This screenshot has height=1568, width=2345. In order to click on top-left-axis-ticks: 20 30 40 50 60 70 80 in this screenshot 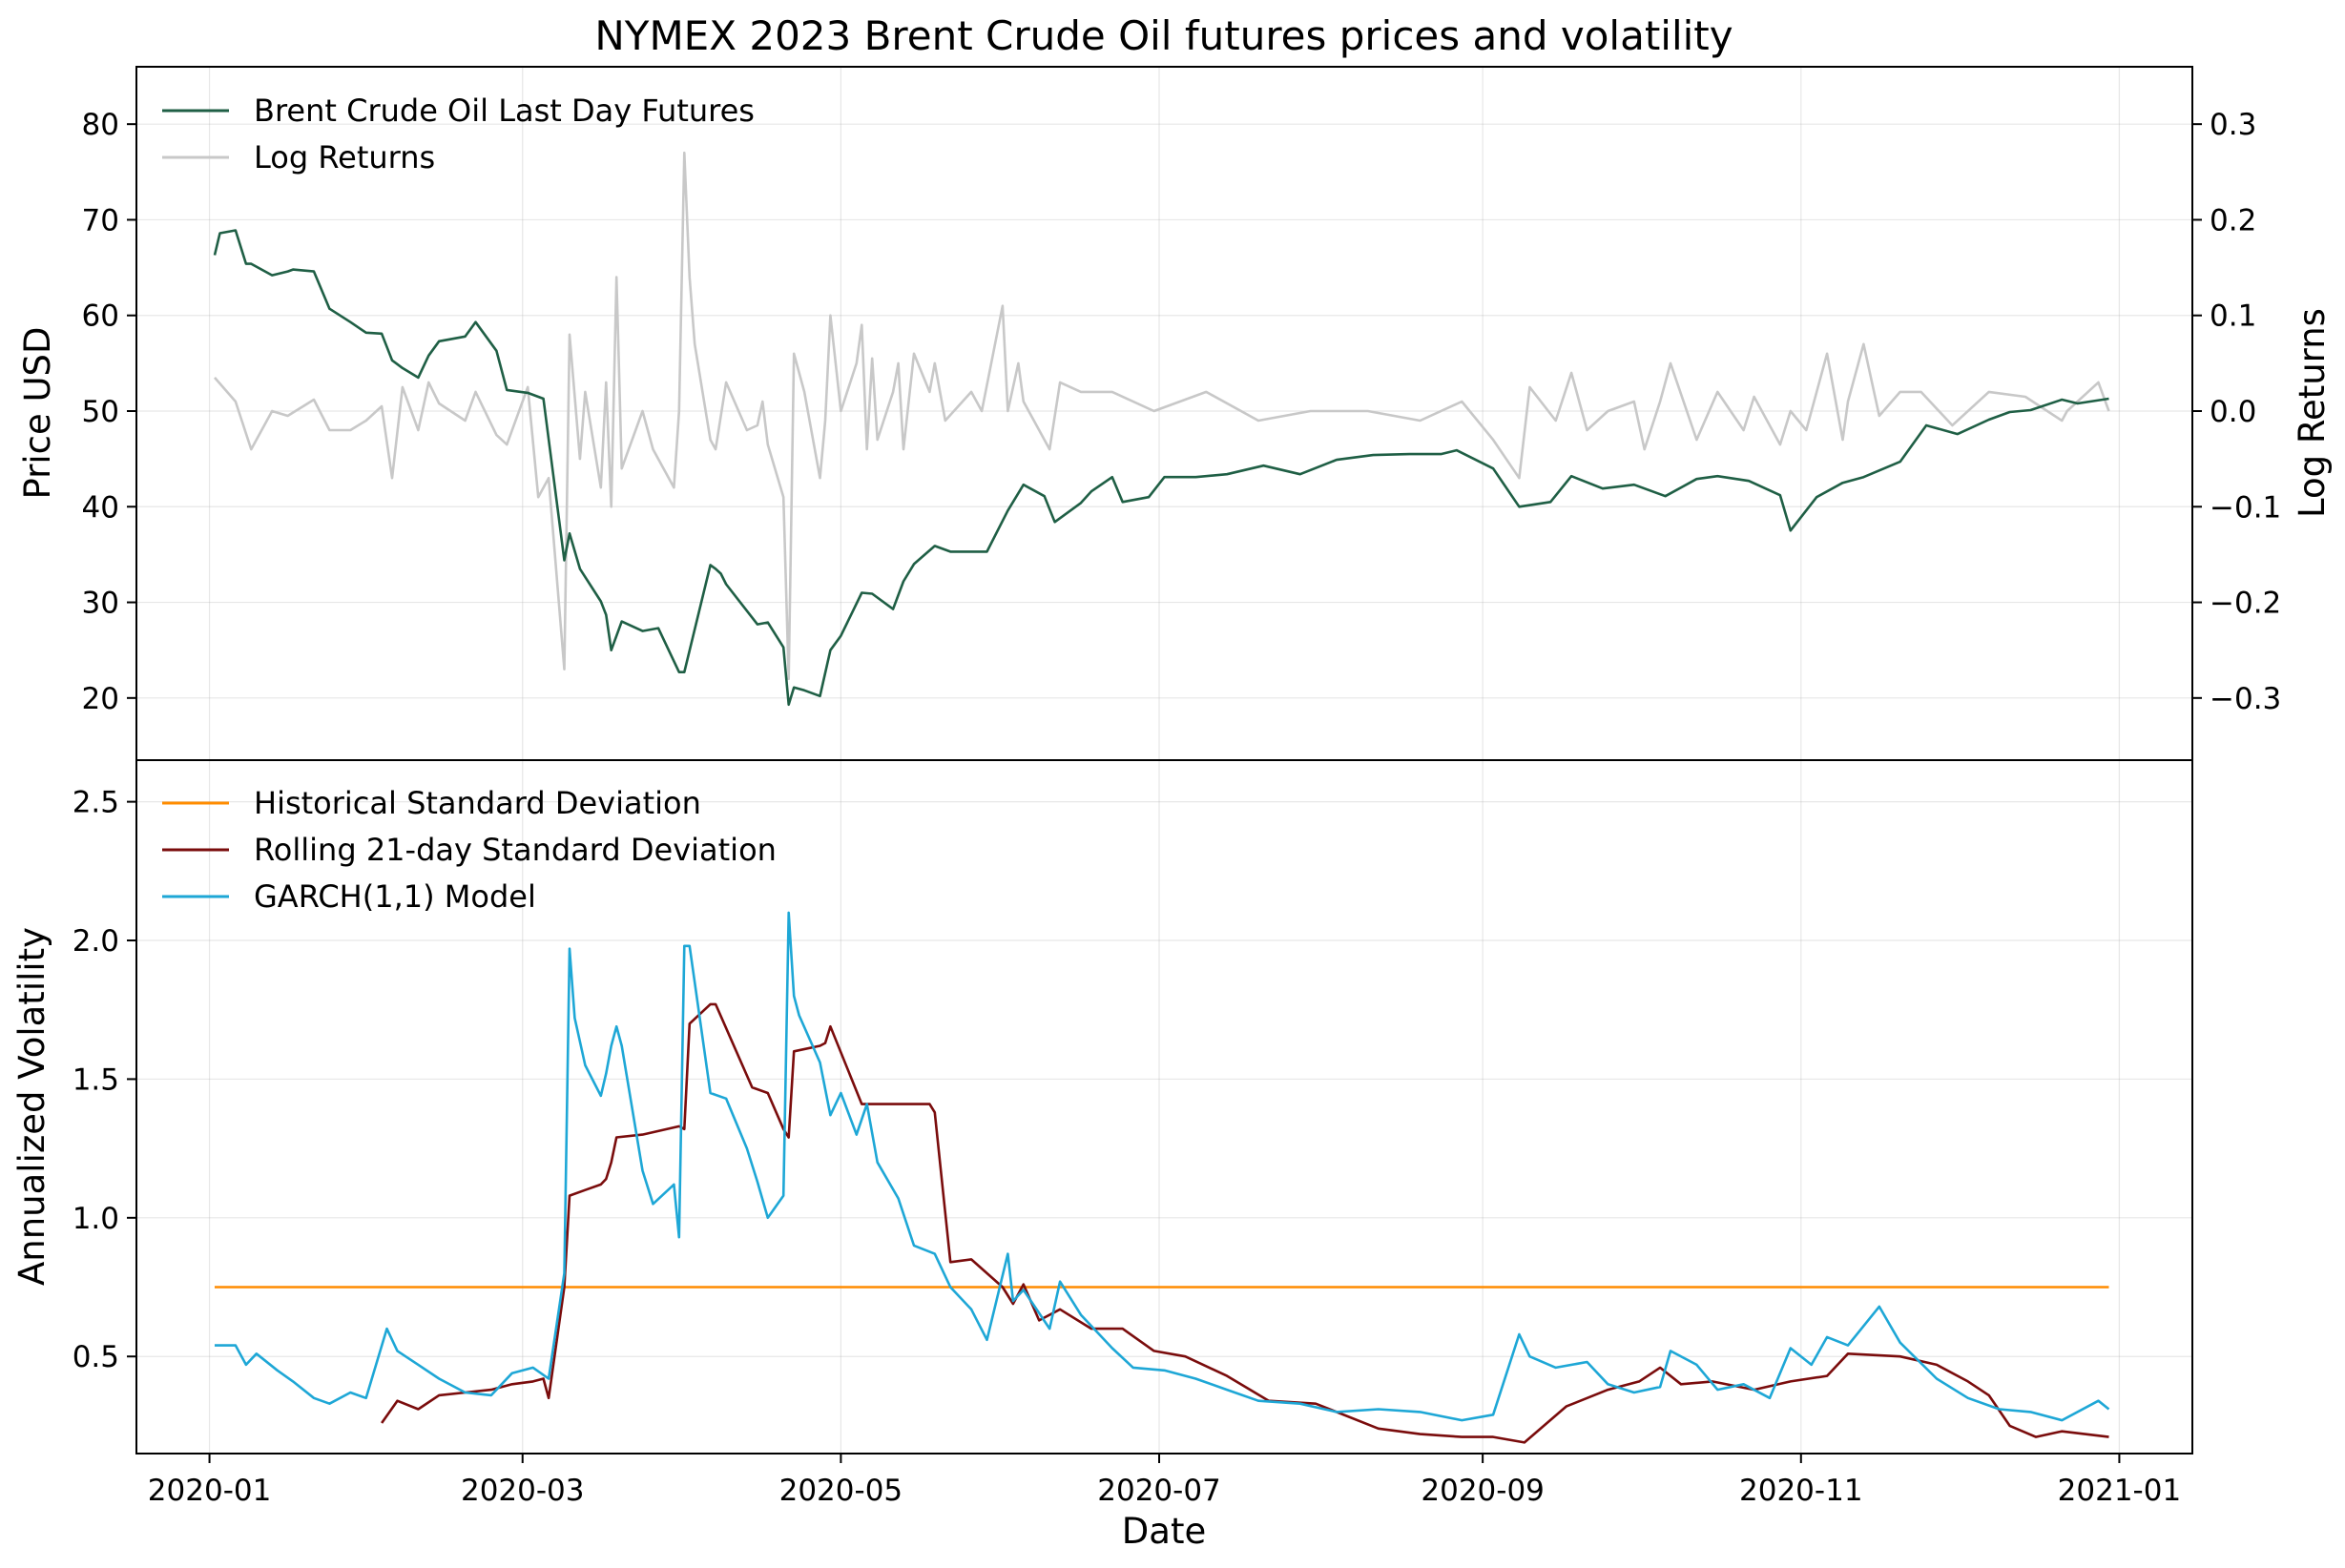, I will do `click(109, 412)`.